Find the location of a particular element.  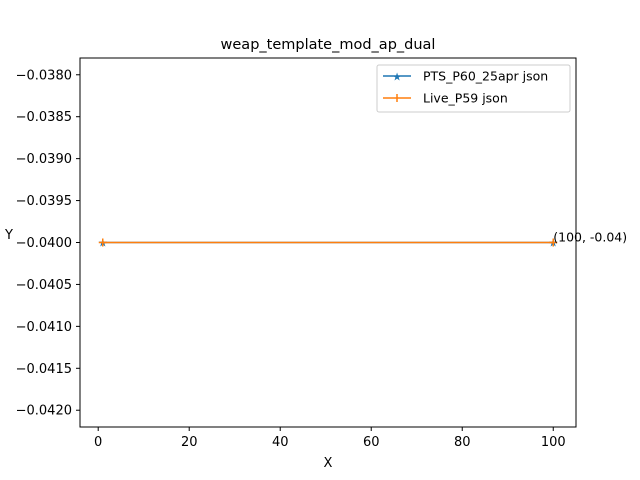

y-tick-label: −0.0395 is located at coordinates (44, 201).